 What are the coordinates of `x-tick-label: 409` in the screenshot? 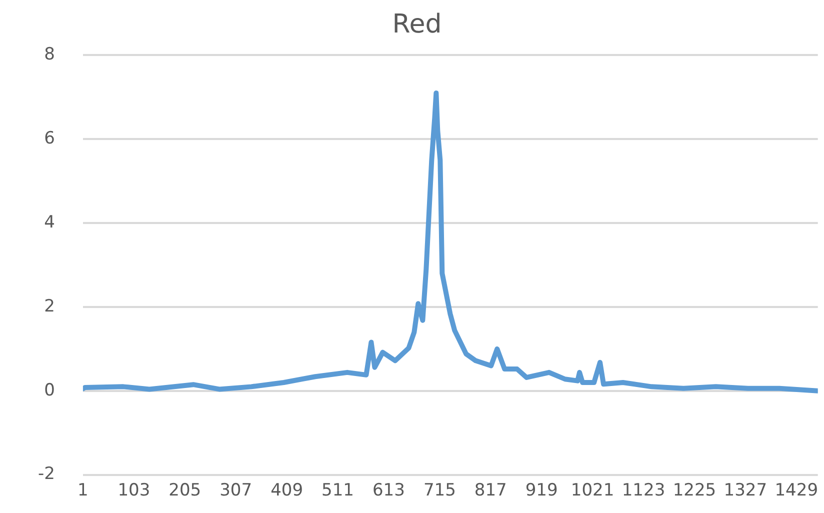 It's located at (287, 490).